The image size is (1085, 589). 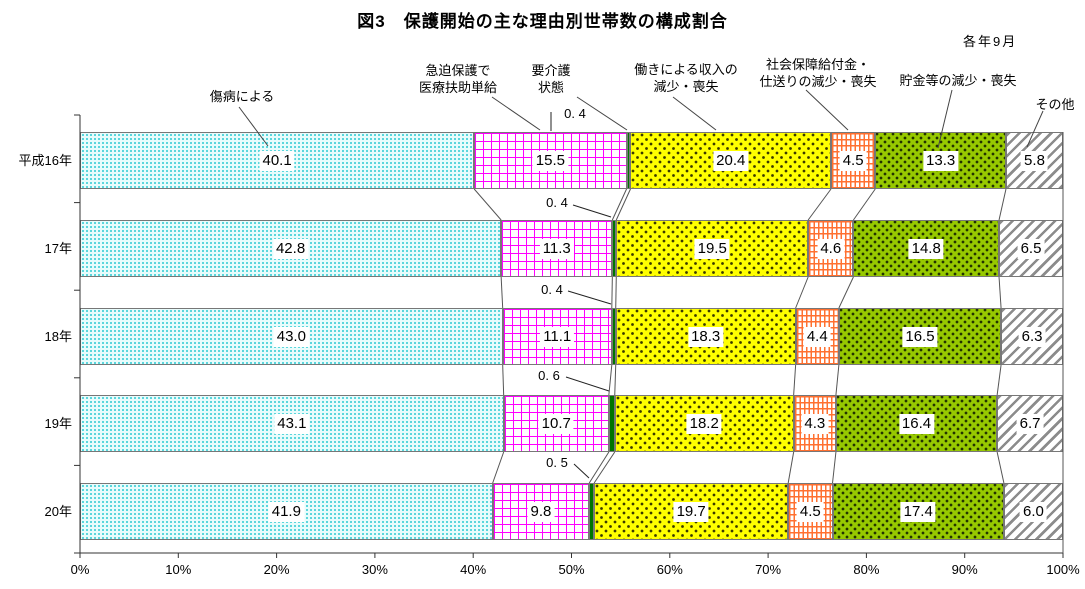 What do you see at coordinates (542, 21) in the screenshot?
I see `chart-title: 図3 保護開始の主な理由別世帯数の構成割合` at bounding box center [542, 21].